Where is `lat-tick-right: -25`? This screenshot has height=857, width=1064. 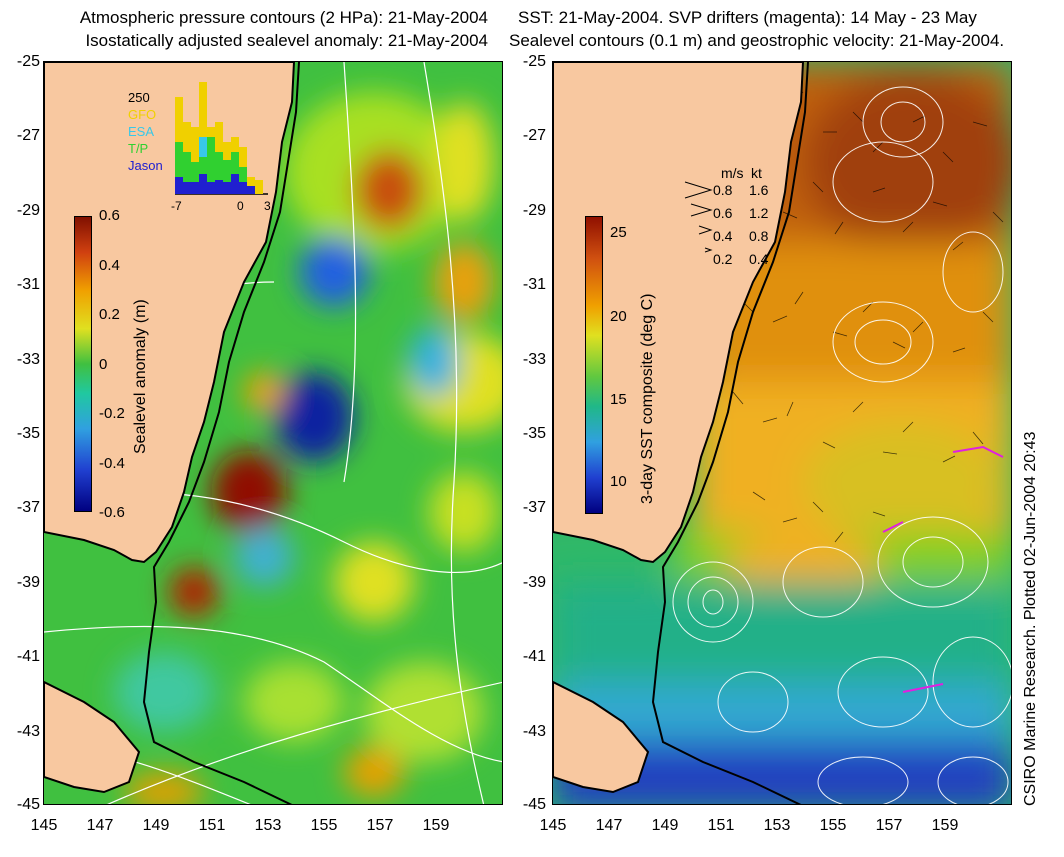
lat-tick-right: -25 is located at coordinates (534, 61).